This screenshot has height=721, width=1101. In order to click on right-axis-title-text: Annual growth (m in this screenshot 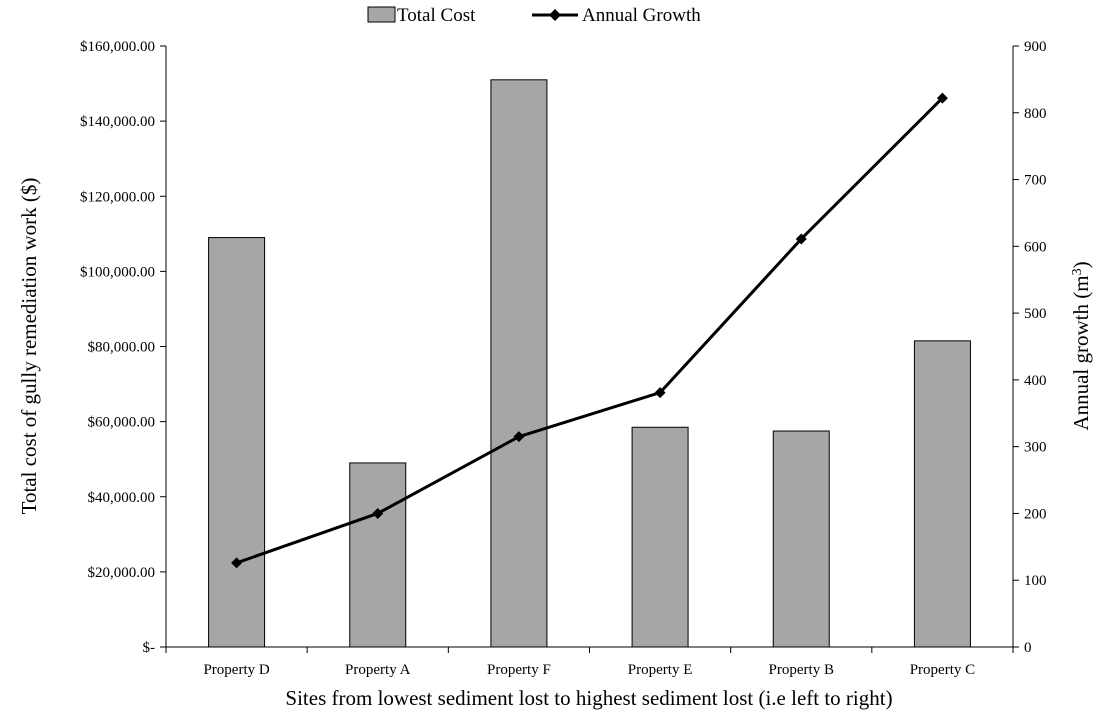, I will do `click(1081, 352)`.